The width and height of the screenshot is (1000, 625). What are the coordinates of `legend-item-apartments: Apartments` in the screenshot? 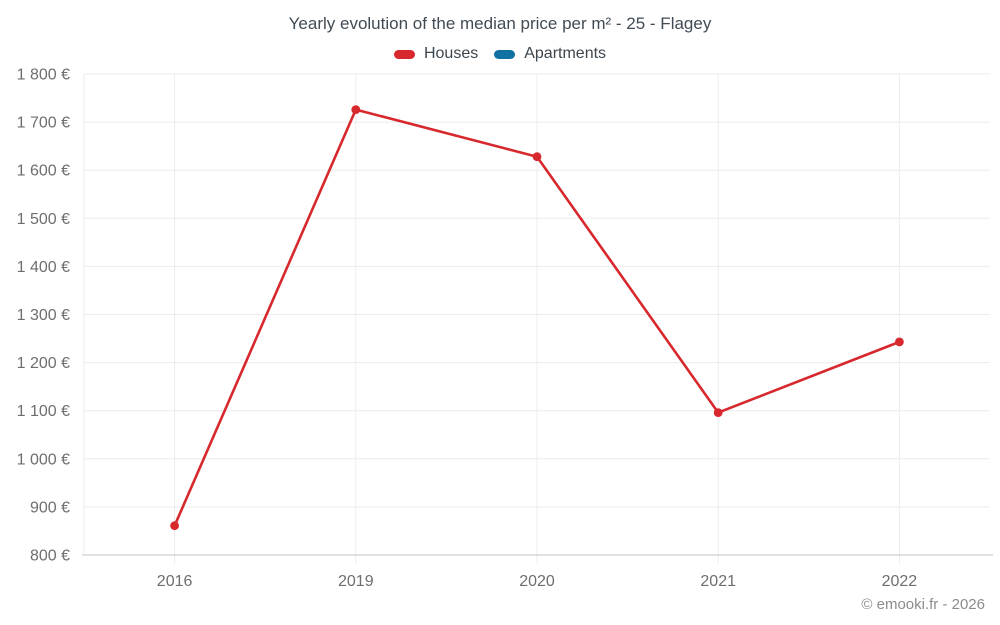 It's located at (550, 54).